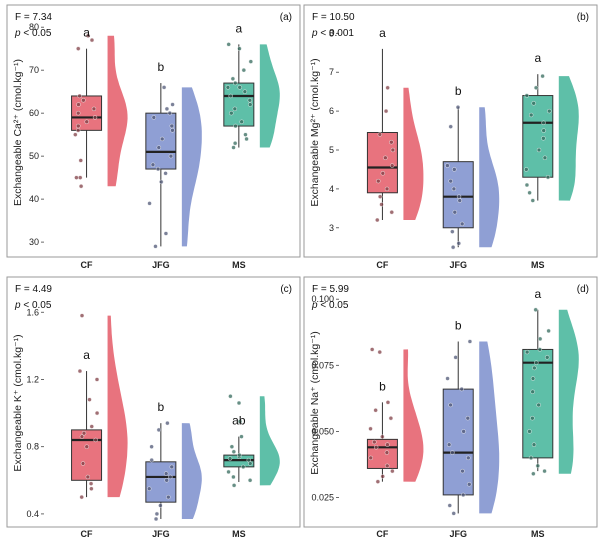  I want to click on p-value: p < 0.05, so click(33, 33).